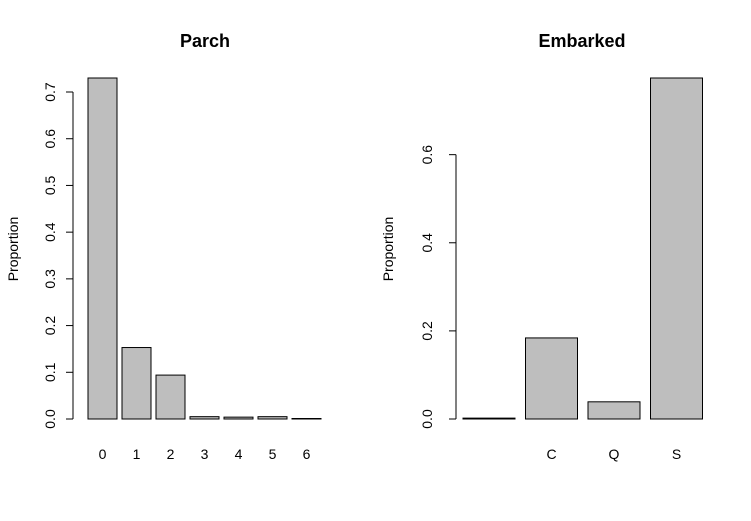 The height and width of the screenshot is (521, 751). Describe the element at coordinates (551, 378) in the screenshot. I see `bar-C` at that location.